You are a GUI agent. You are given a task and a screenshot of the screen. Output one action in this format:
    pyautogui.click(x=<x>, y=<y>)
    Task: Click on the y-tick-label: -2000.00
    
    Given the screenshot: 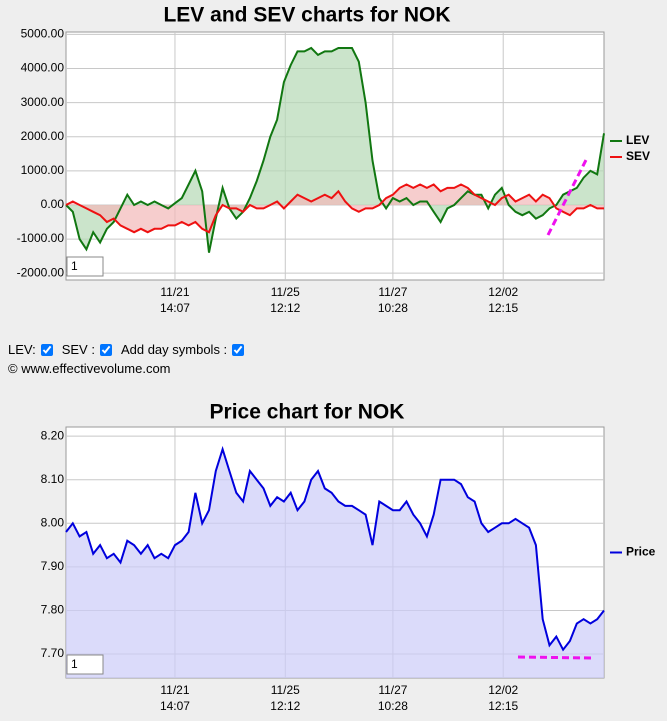 What is the action you would take?
    pyautogui.click(x=41, y=272)
    